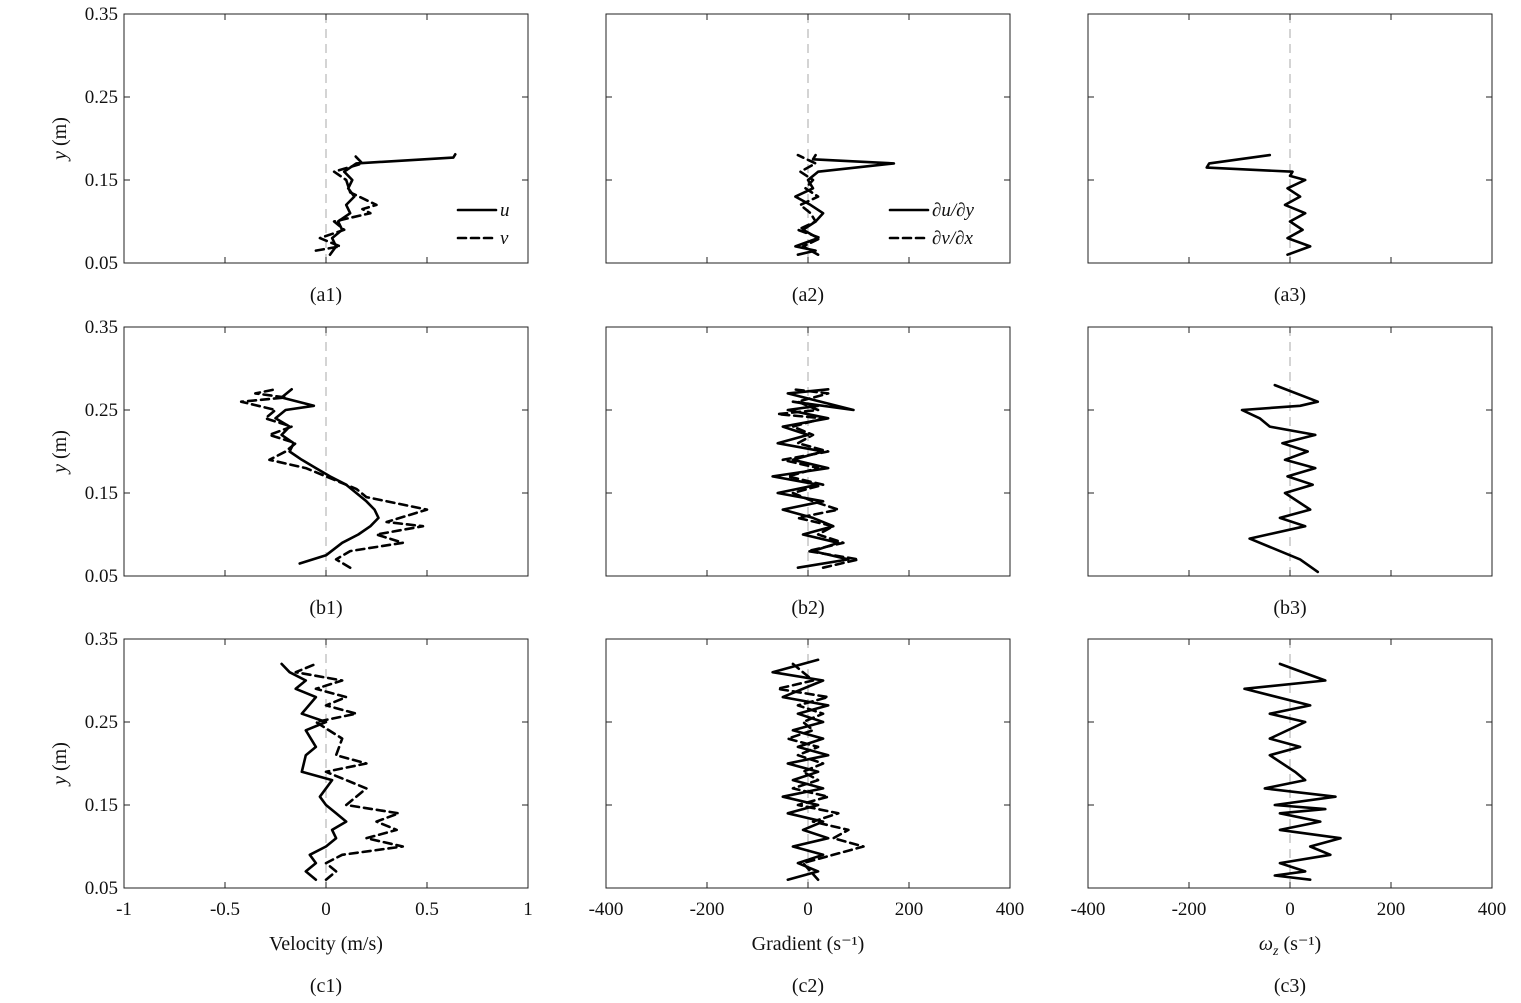  I want to click on panel-label: (a2), so click(808, 295).